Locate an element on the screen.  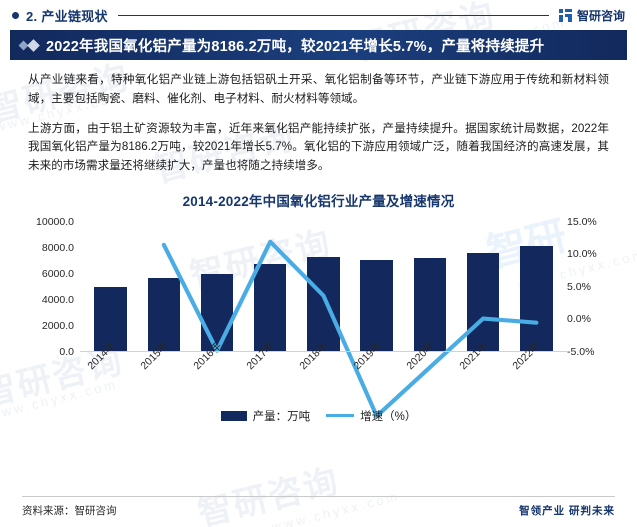
axis-tick-label: 6000.0 is located at coordinates (57, 273).